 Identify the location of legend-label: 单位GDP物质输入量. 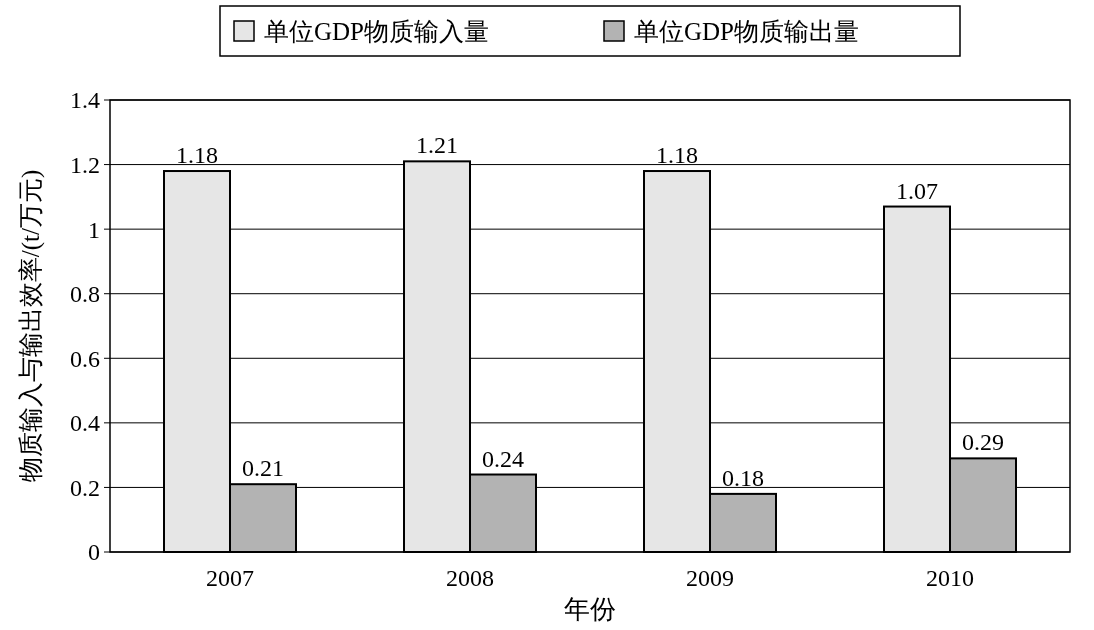
(377, 31).